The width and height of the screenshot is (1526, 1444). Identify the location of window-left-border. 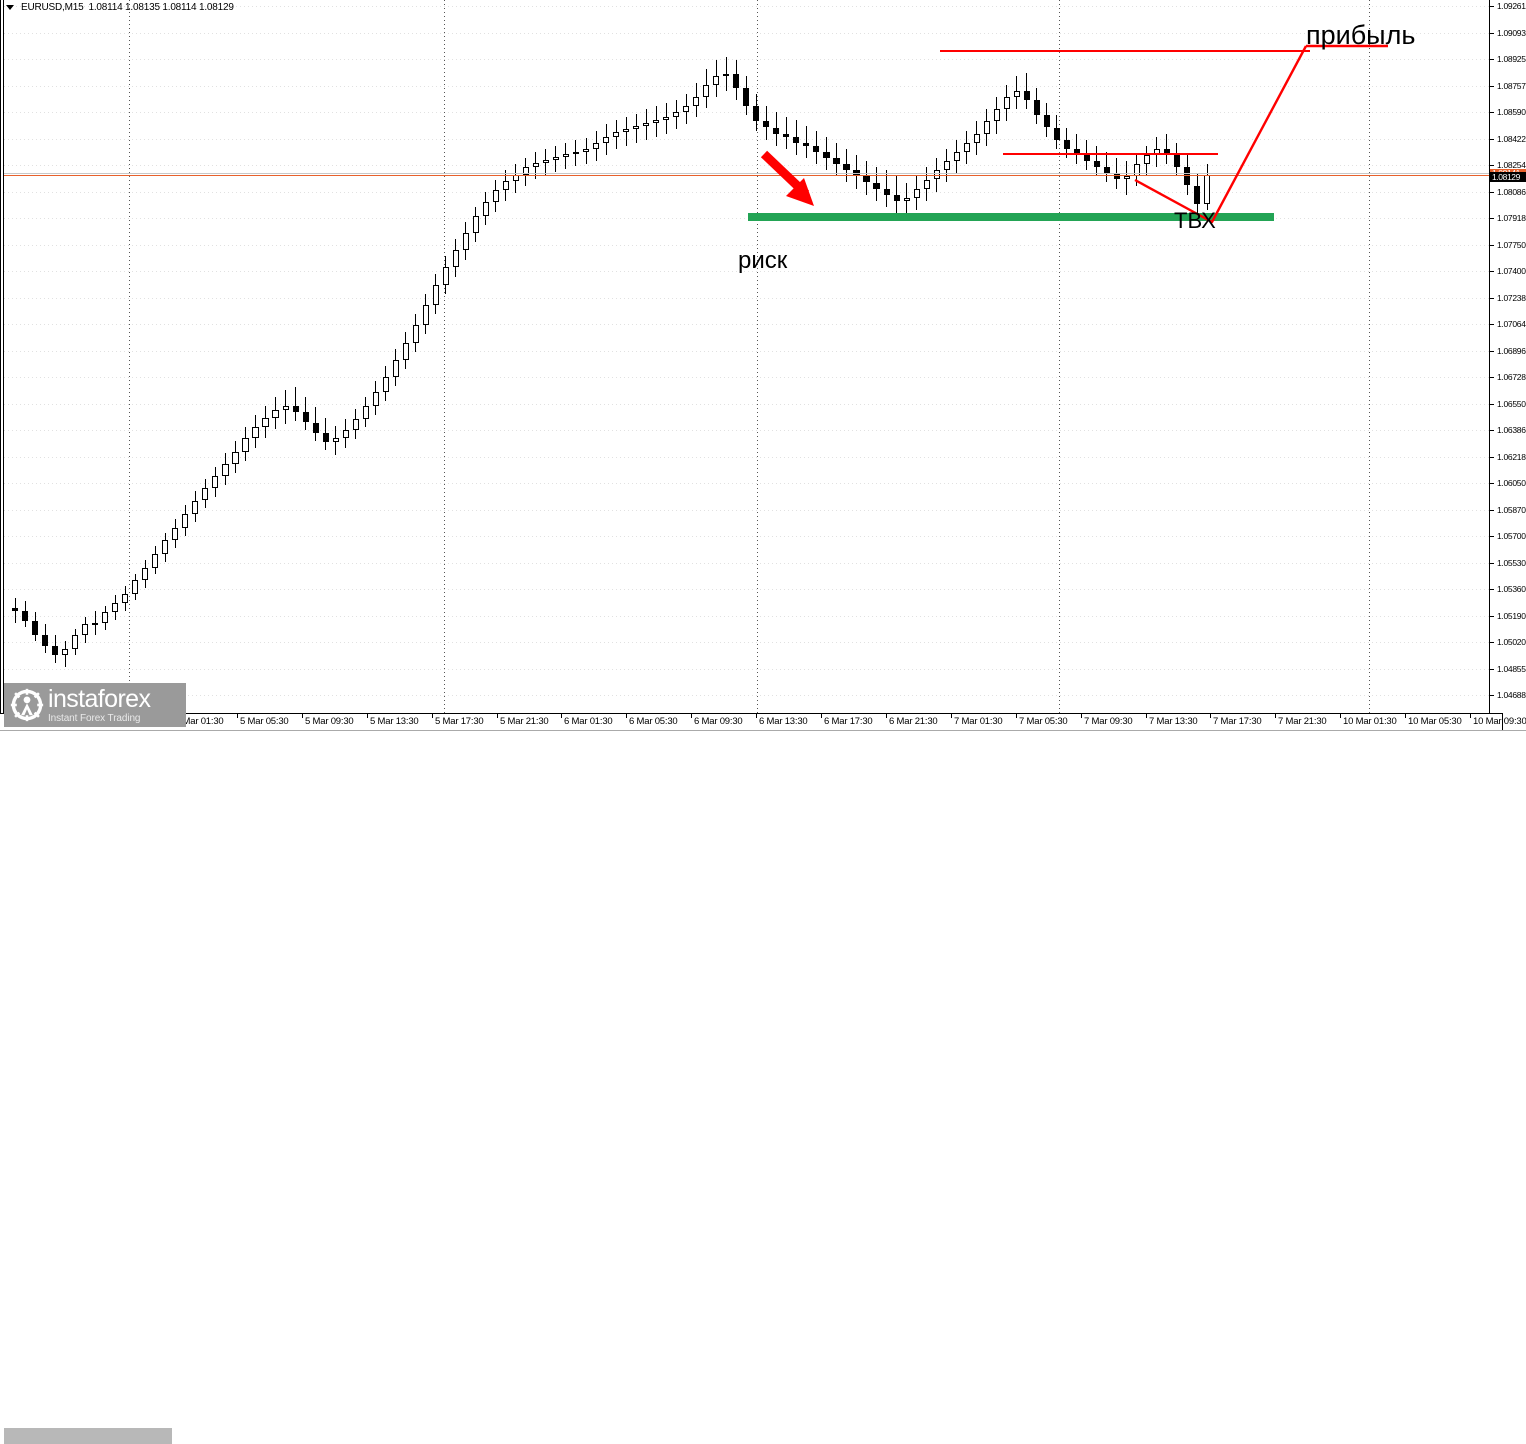
(0, 357).